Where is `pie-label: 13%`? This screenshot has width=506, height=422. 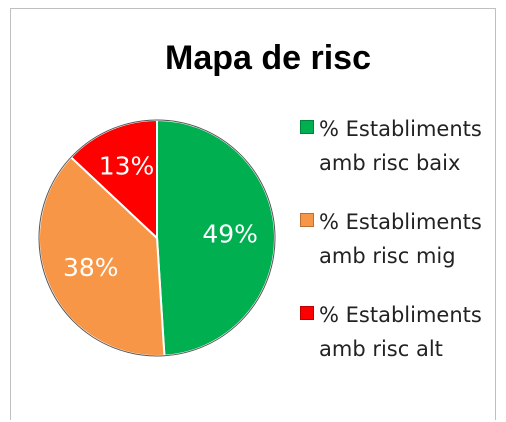
pie-label: 13% is located at coordinates (127, 166).